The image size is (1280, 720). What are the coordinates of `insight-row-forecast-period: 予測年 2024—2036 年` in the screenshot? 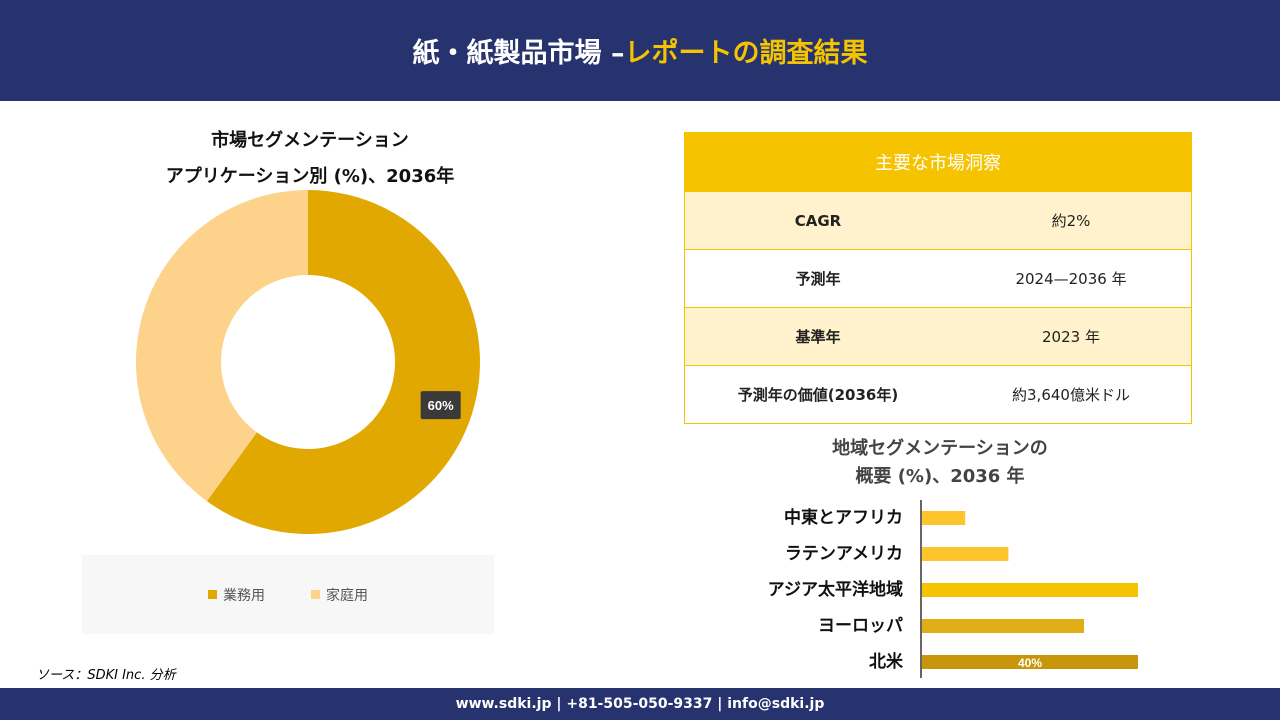 It's located at (938, 278).